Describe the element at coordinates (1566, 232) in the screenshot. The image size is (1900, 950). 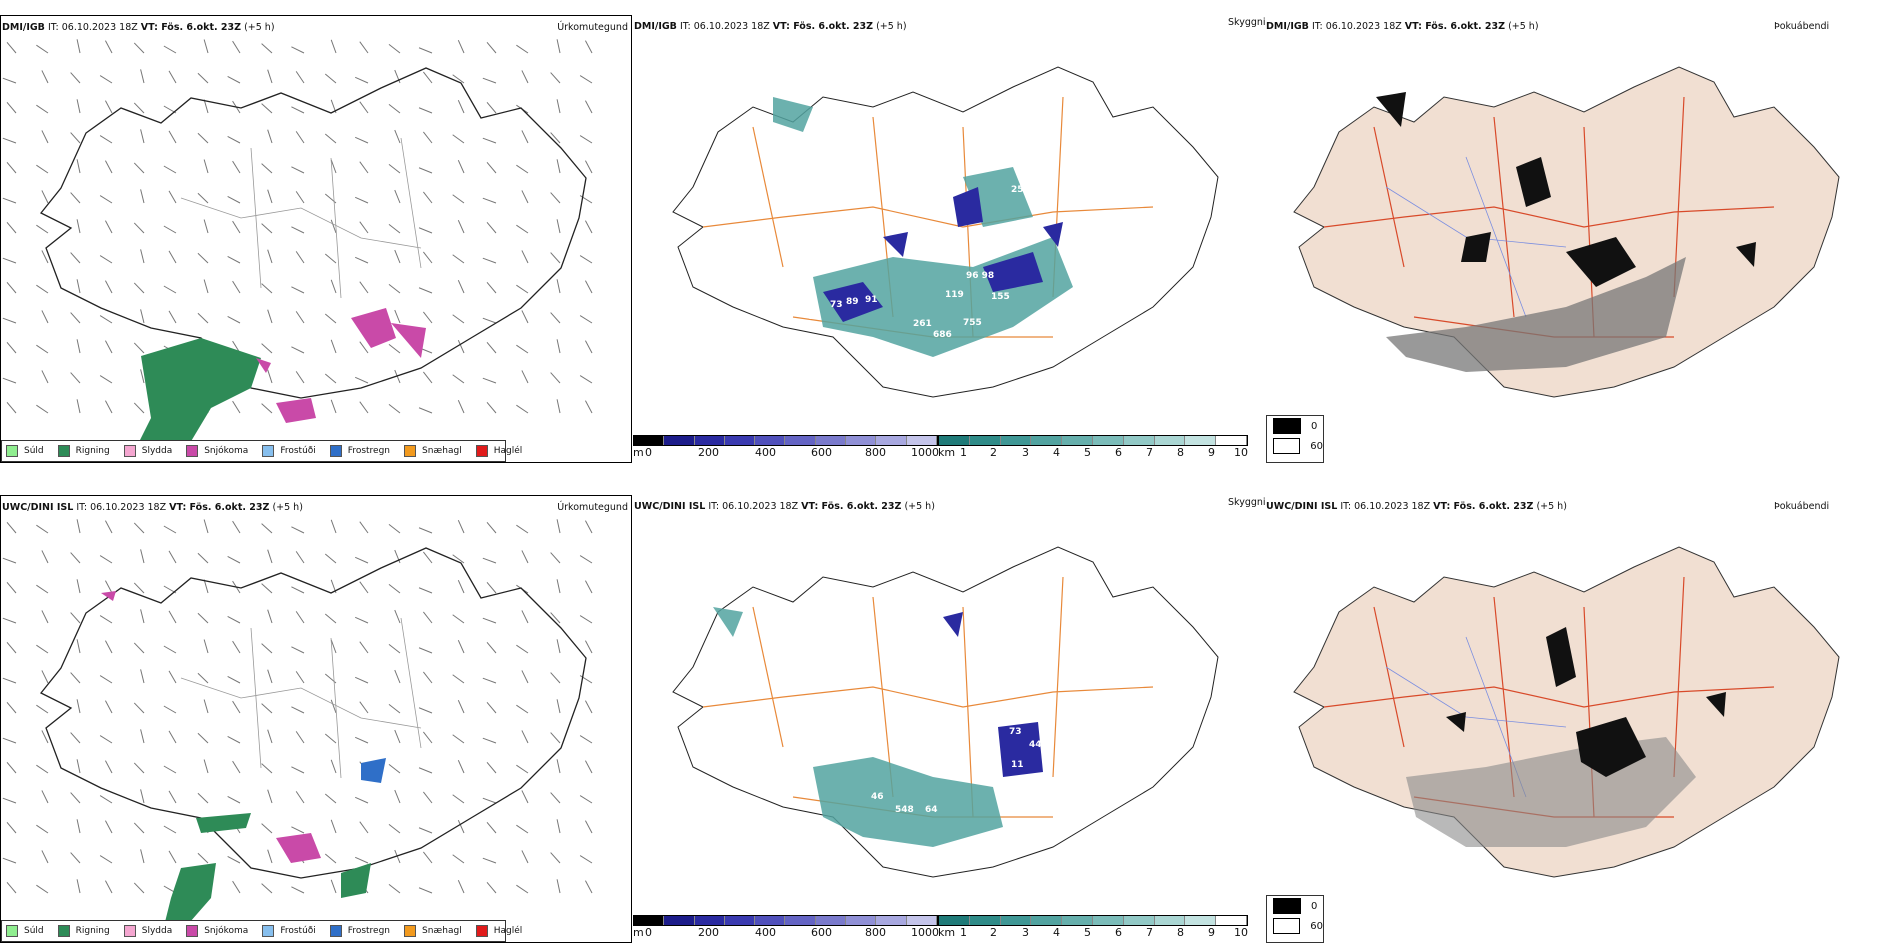
I see `iceland-outline` at that location.